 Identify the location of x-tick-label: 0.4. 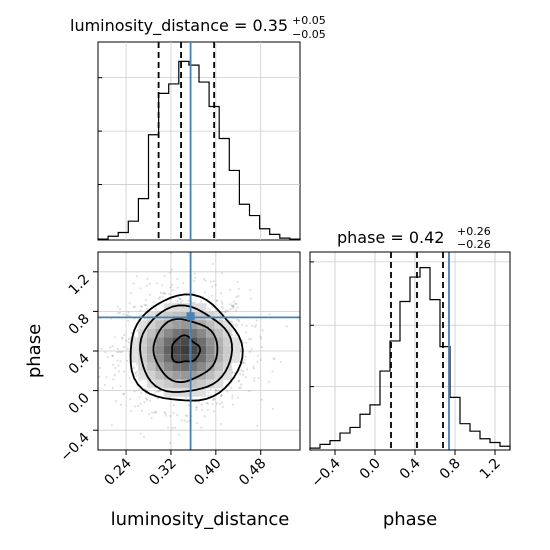
(410, 468).